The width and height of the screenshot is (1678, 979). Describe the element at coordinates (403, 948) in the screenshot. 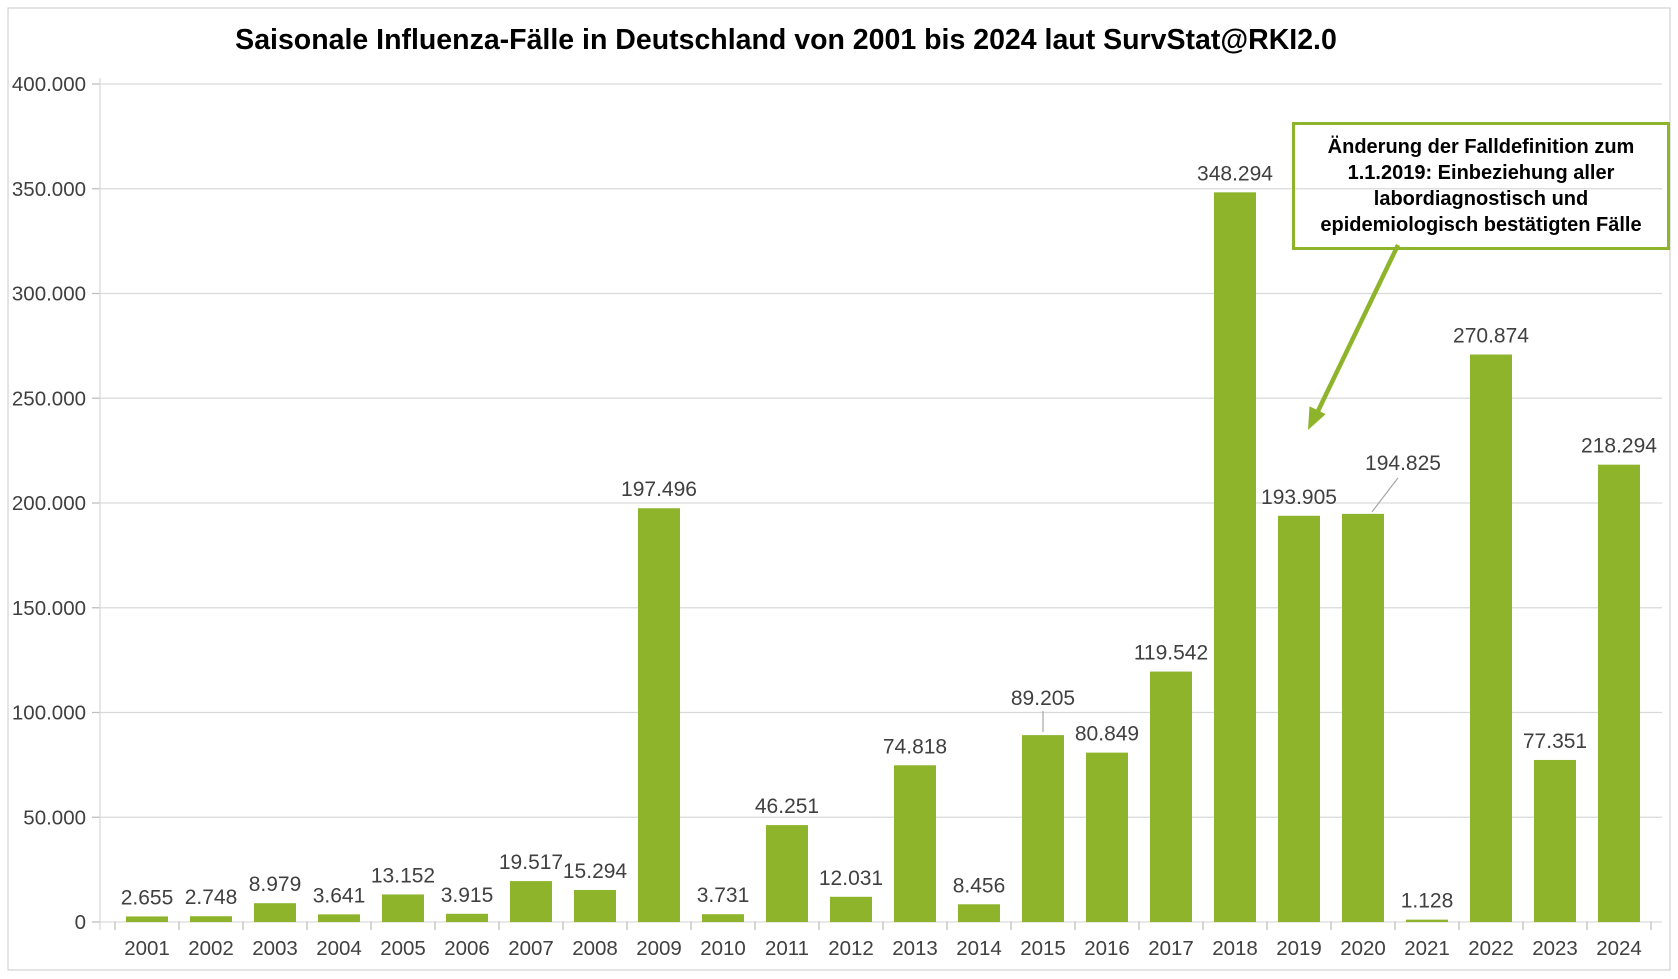

I see `x-tick-label-2005: 2005` at that location.